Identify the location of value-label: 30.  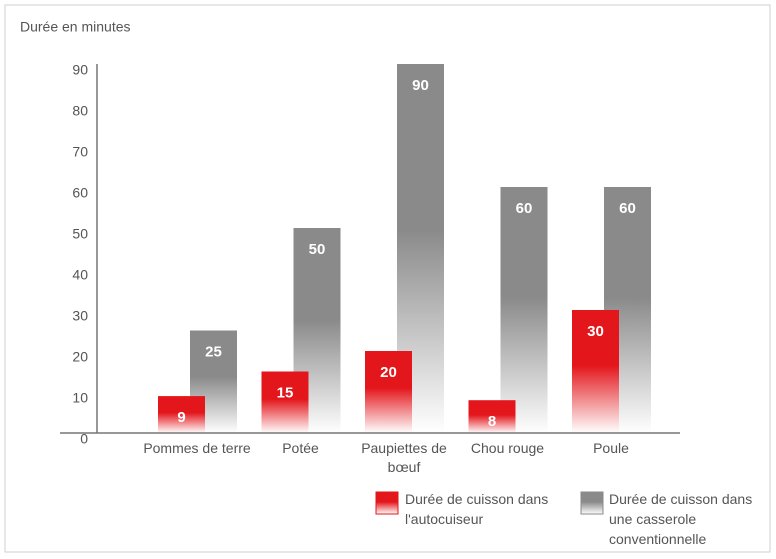
(595, 331).